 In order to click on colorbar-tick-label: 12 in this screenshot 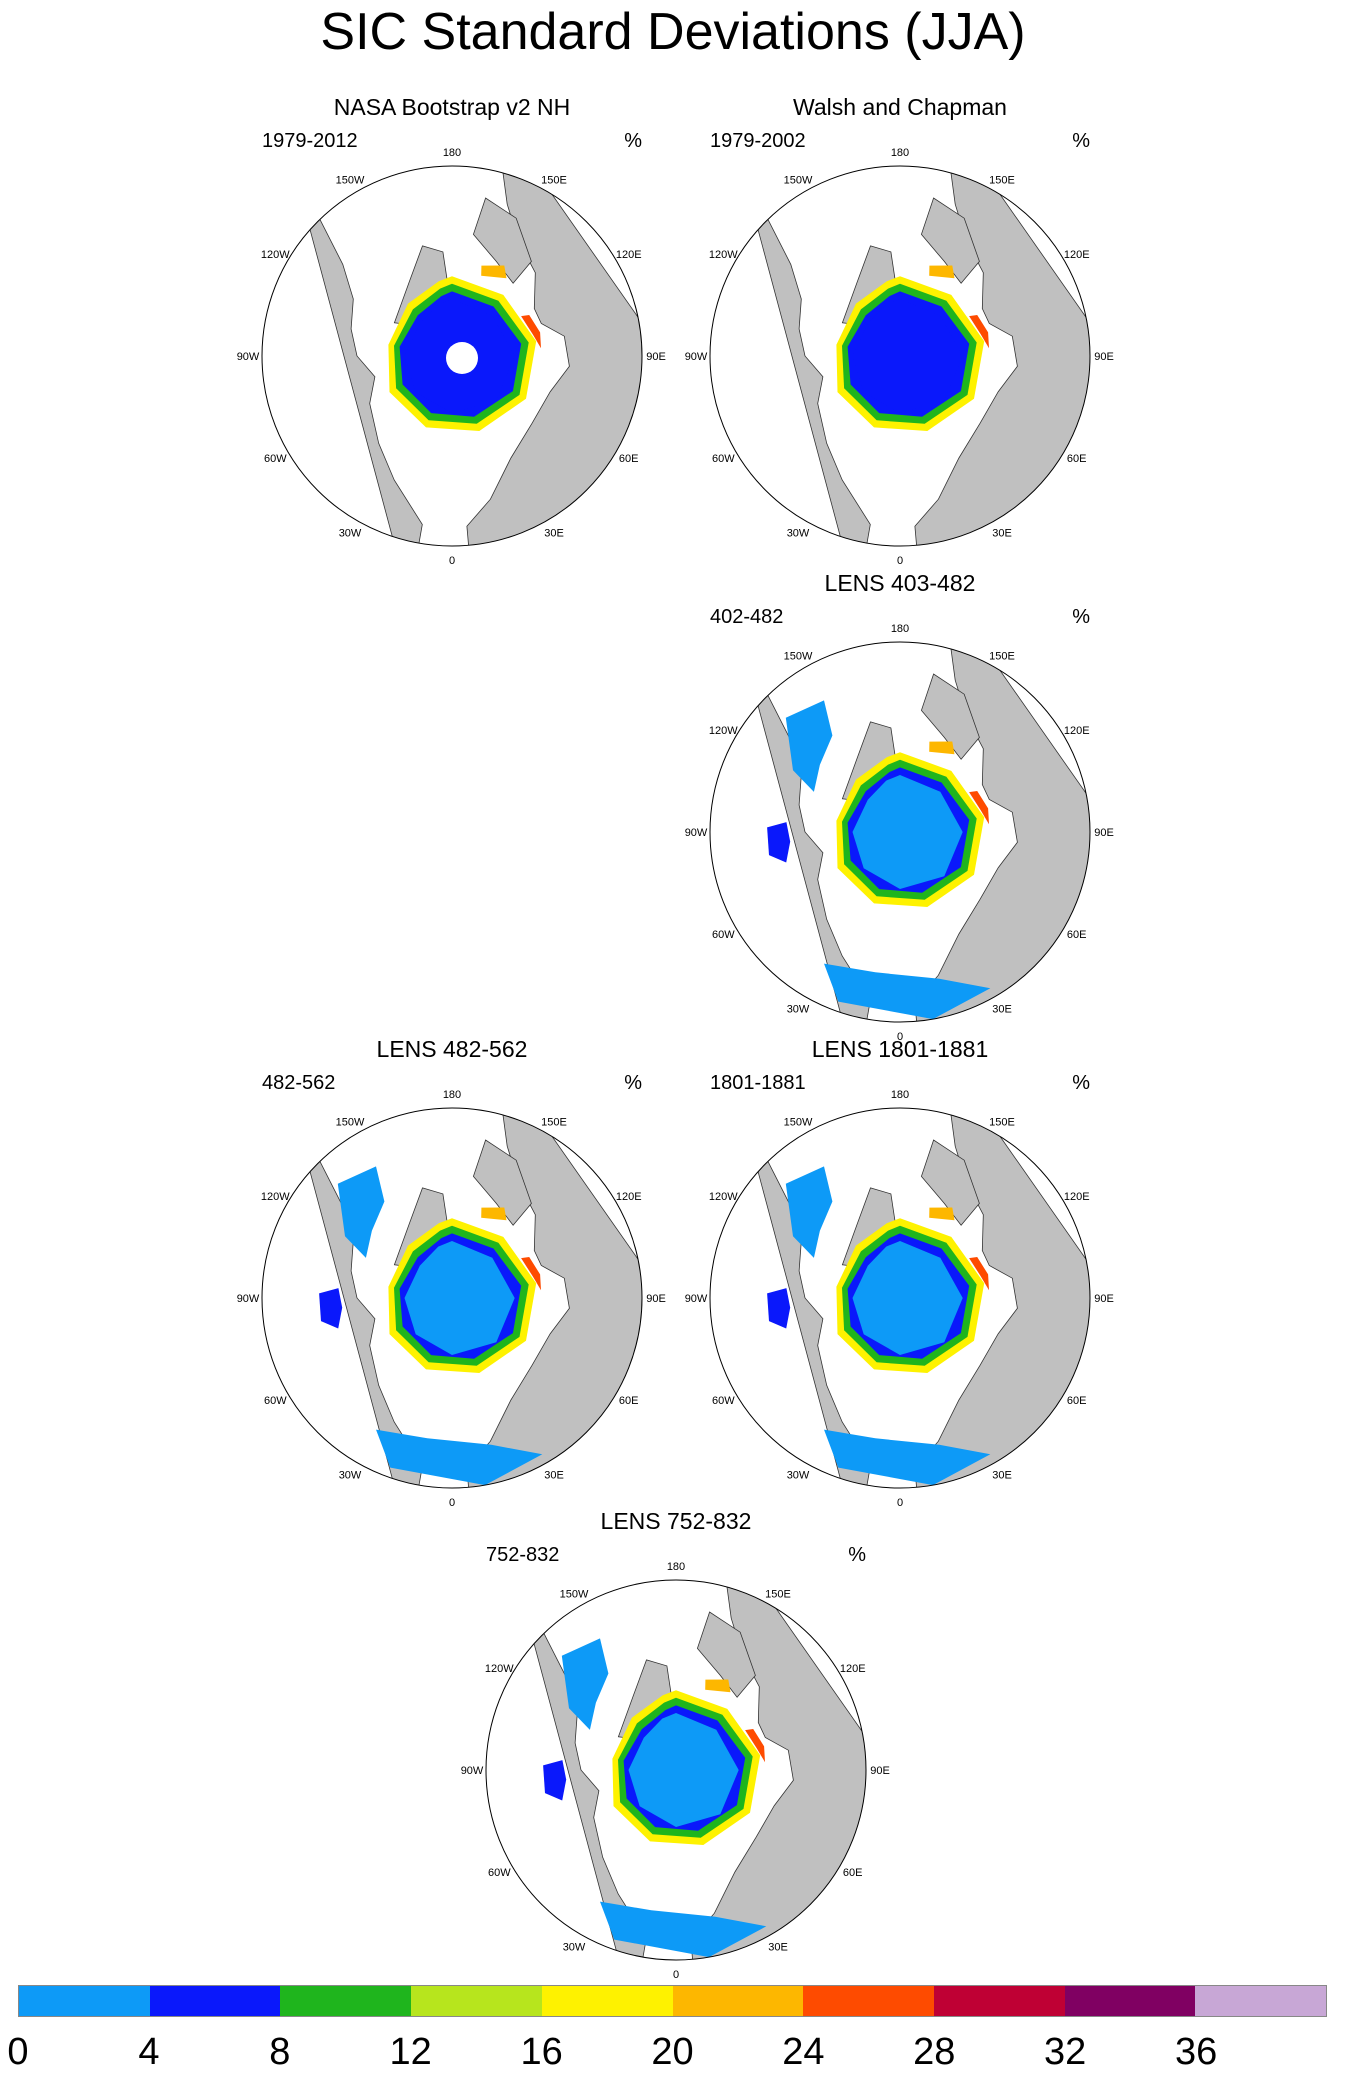, I will do `click(410, 2052)`.